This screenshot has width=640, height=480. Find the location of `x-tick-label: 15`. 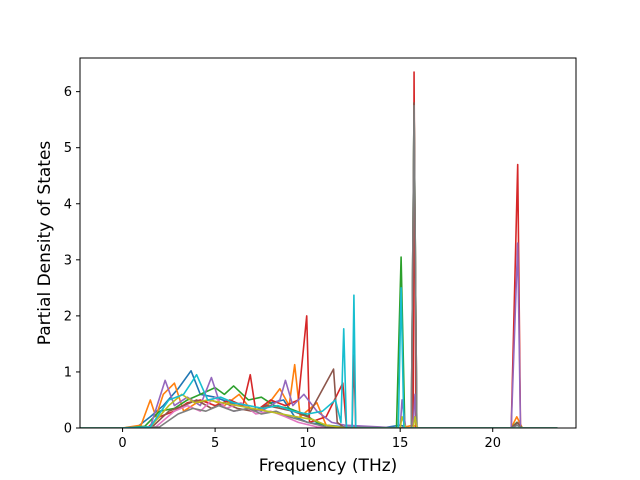

x-tick-label: 15 is located at coordinates (400, 443).